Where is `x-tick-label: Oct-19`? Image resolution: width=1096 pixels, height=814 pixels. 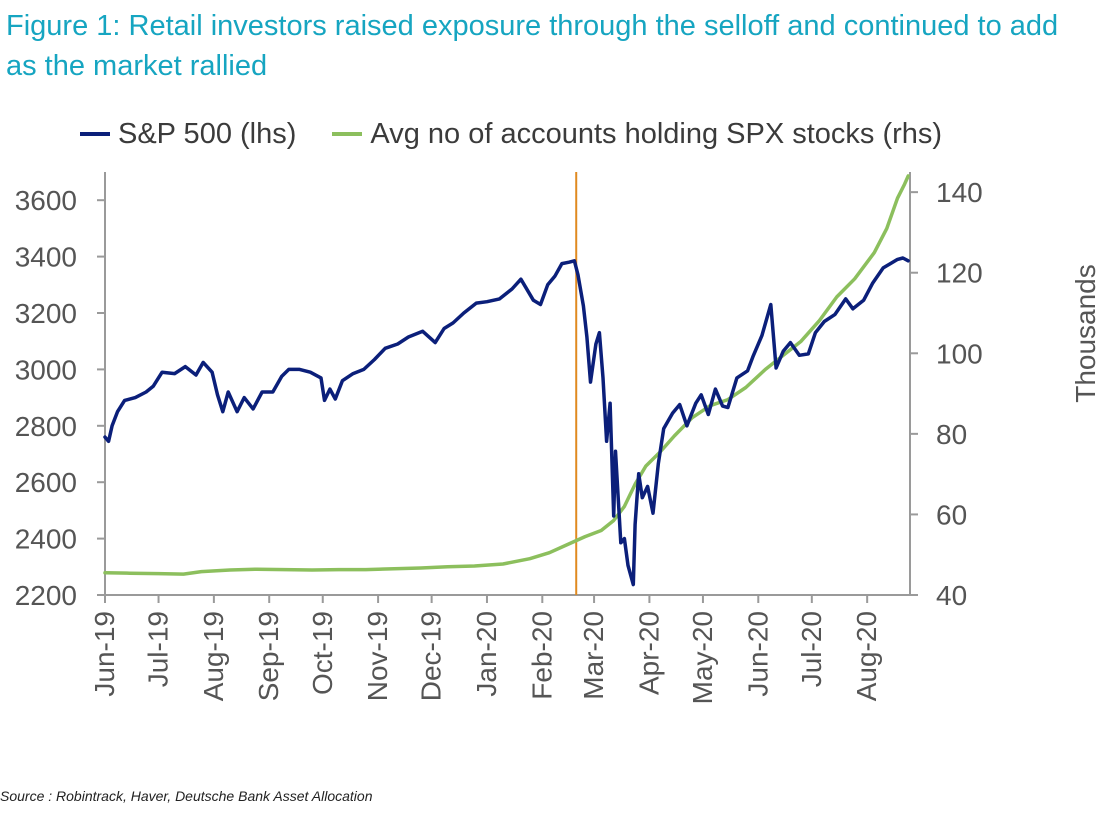
x-tick-label: Oct-19 is located at coordinates (322, 653).